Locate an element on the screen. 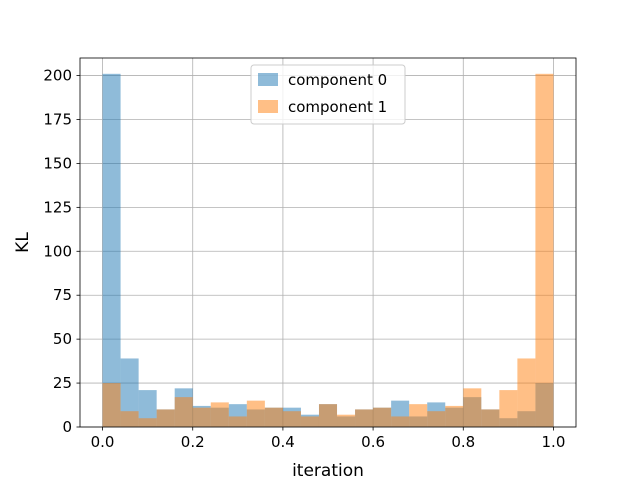 The image size is (640, 485). y-tick-label-1: 25 is located at coordinates (62, 383).